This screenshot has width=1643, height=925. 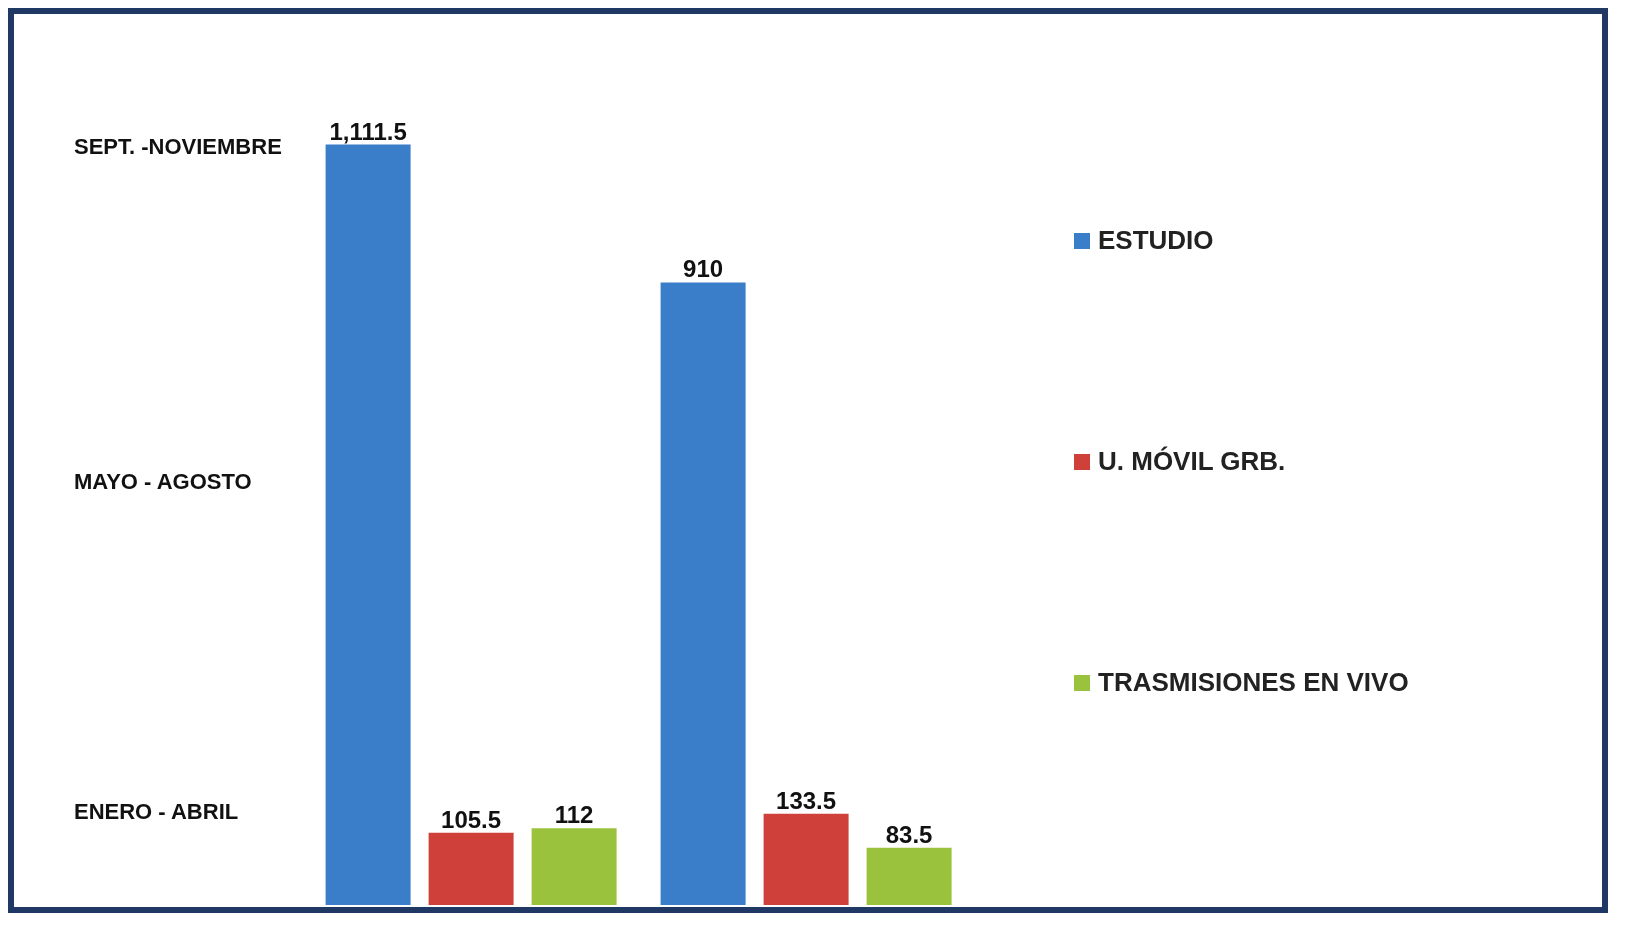 I want to click on data-label: 910, so click(x=703, y=269).